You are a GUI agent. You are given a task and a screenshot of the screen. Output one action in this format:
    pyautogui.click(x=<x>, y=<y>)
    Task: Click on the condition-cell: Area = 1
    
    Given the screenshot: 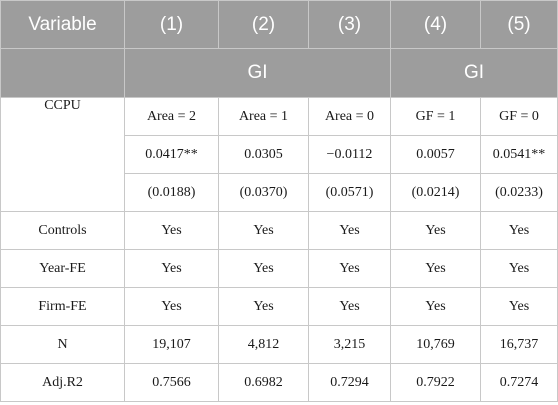 What is the action you would take?
    pyautogui.click(x=263, y=116)
    